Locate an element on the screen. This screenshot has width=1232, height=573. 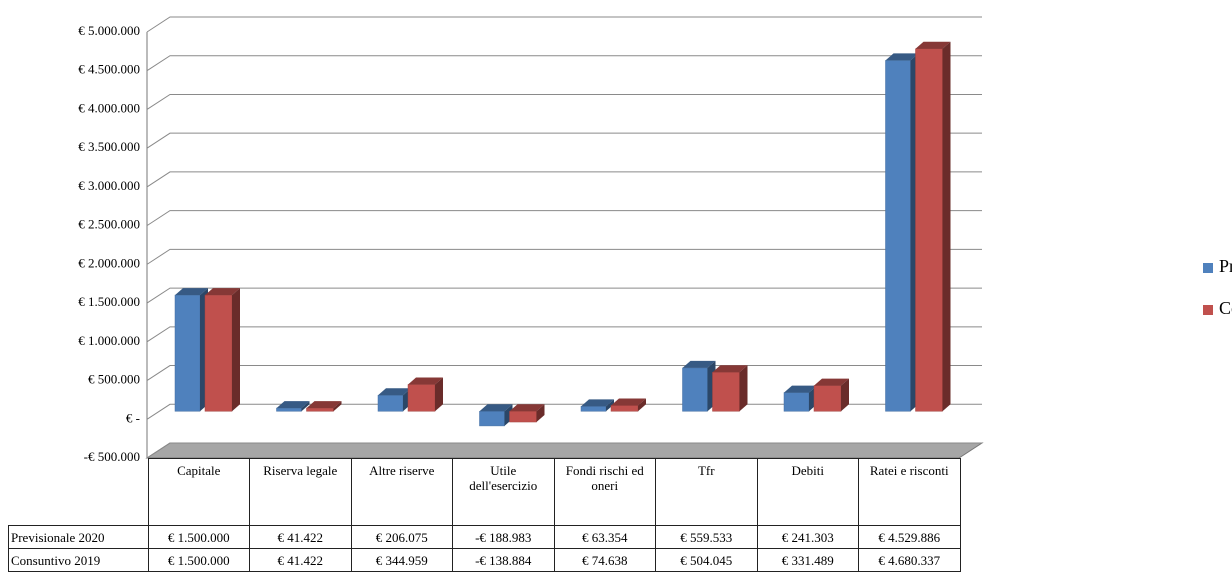
floor is located at coordinates (564, 450).